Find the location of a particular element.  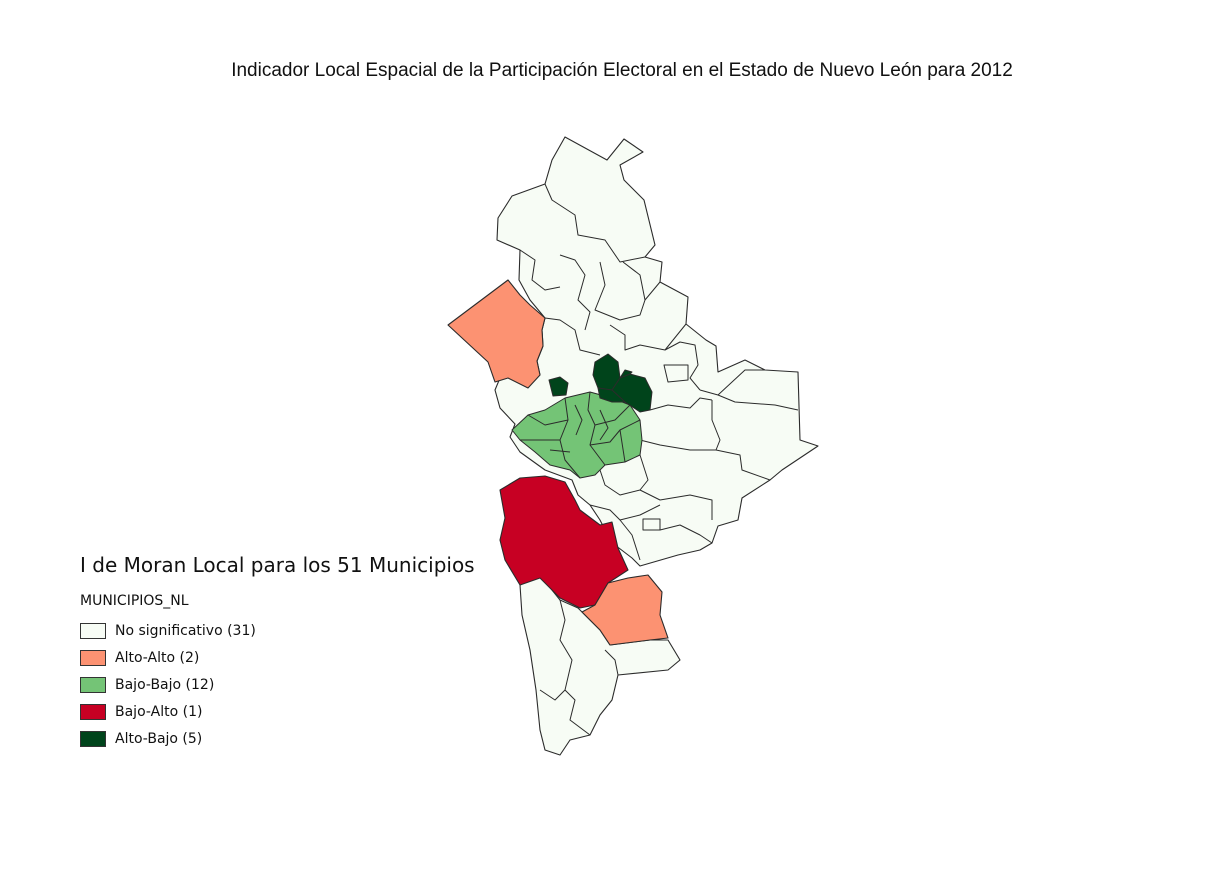

legend-item-alto-alto: Alto-Alto (2) is located at coordinates (277, 657).